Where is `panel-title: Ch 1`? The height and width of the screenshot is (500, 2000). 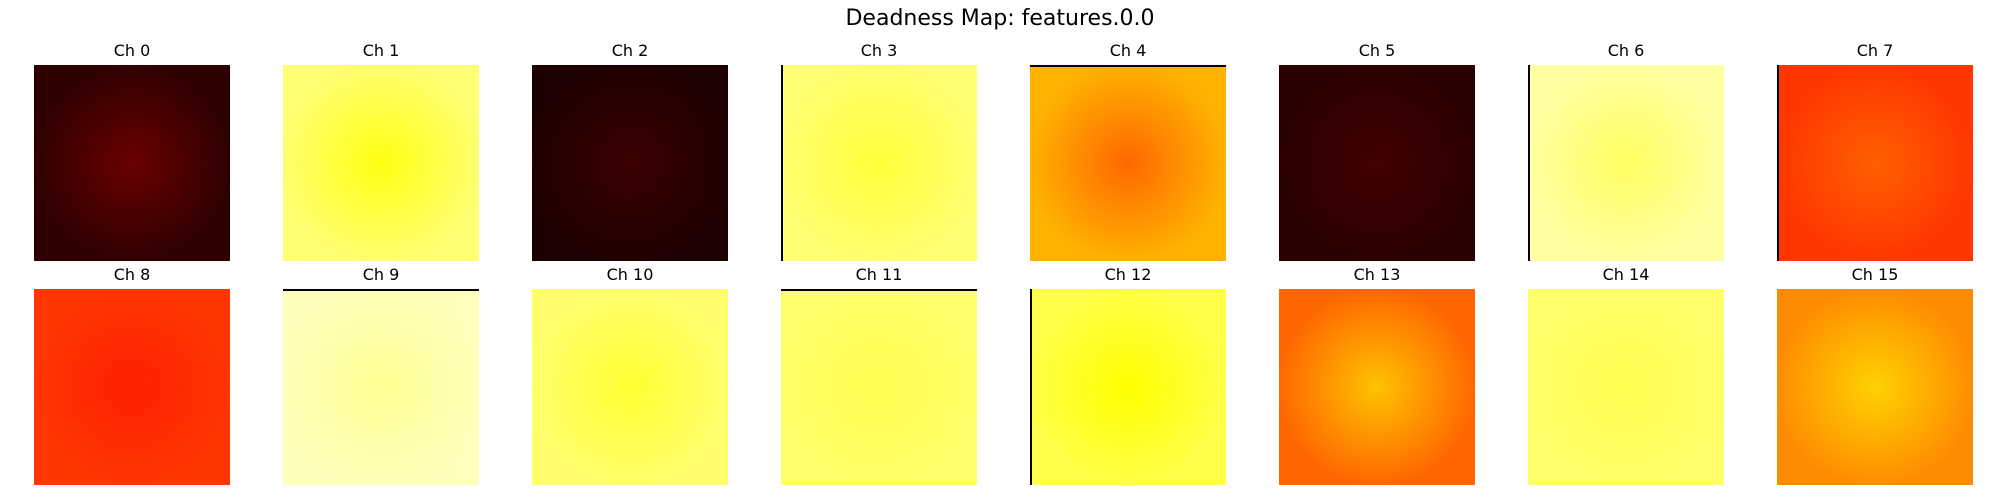
panel-title: Ch 1 is located at coordinates (381, 50).